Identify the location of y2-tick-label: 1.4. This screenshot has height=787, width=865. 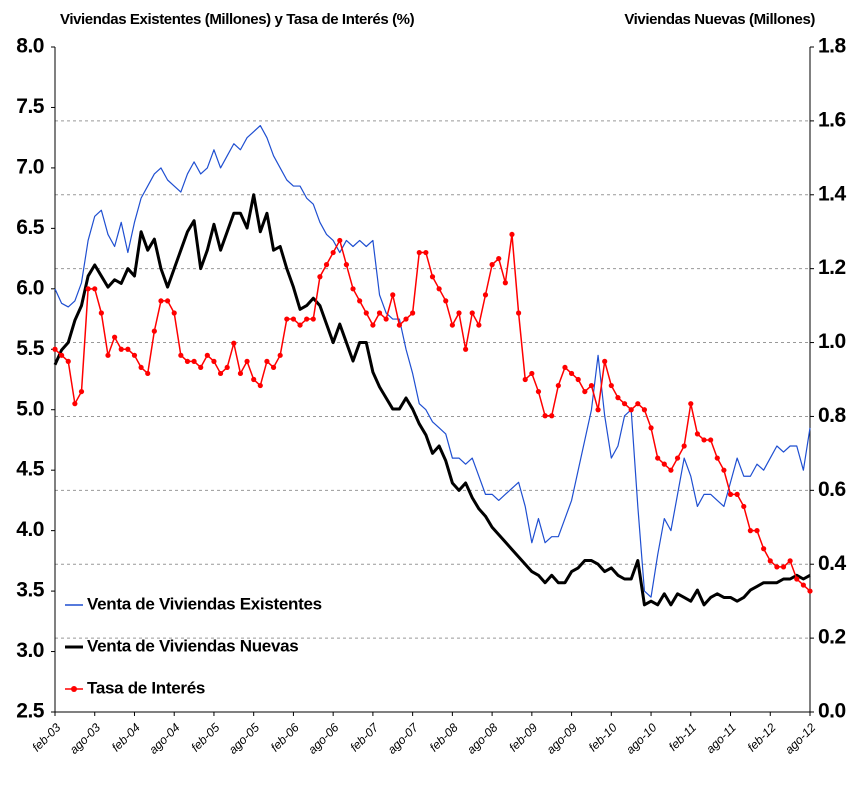
(832, 193).